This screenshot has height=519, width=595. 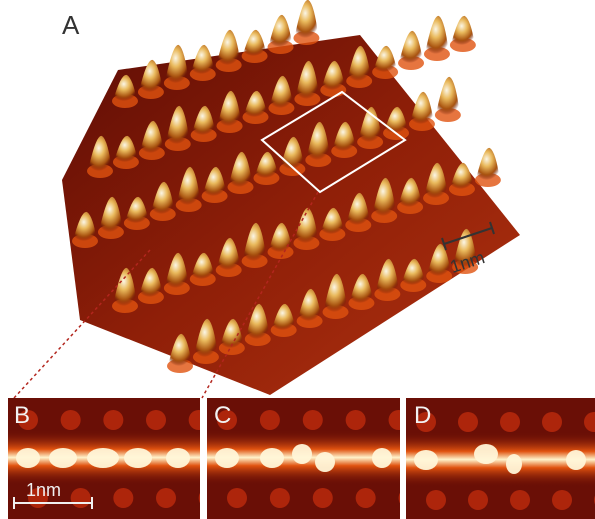 I want to click on scale-bar-b, so click(x=53, y=503).